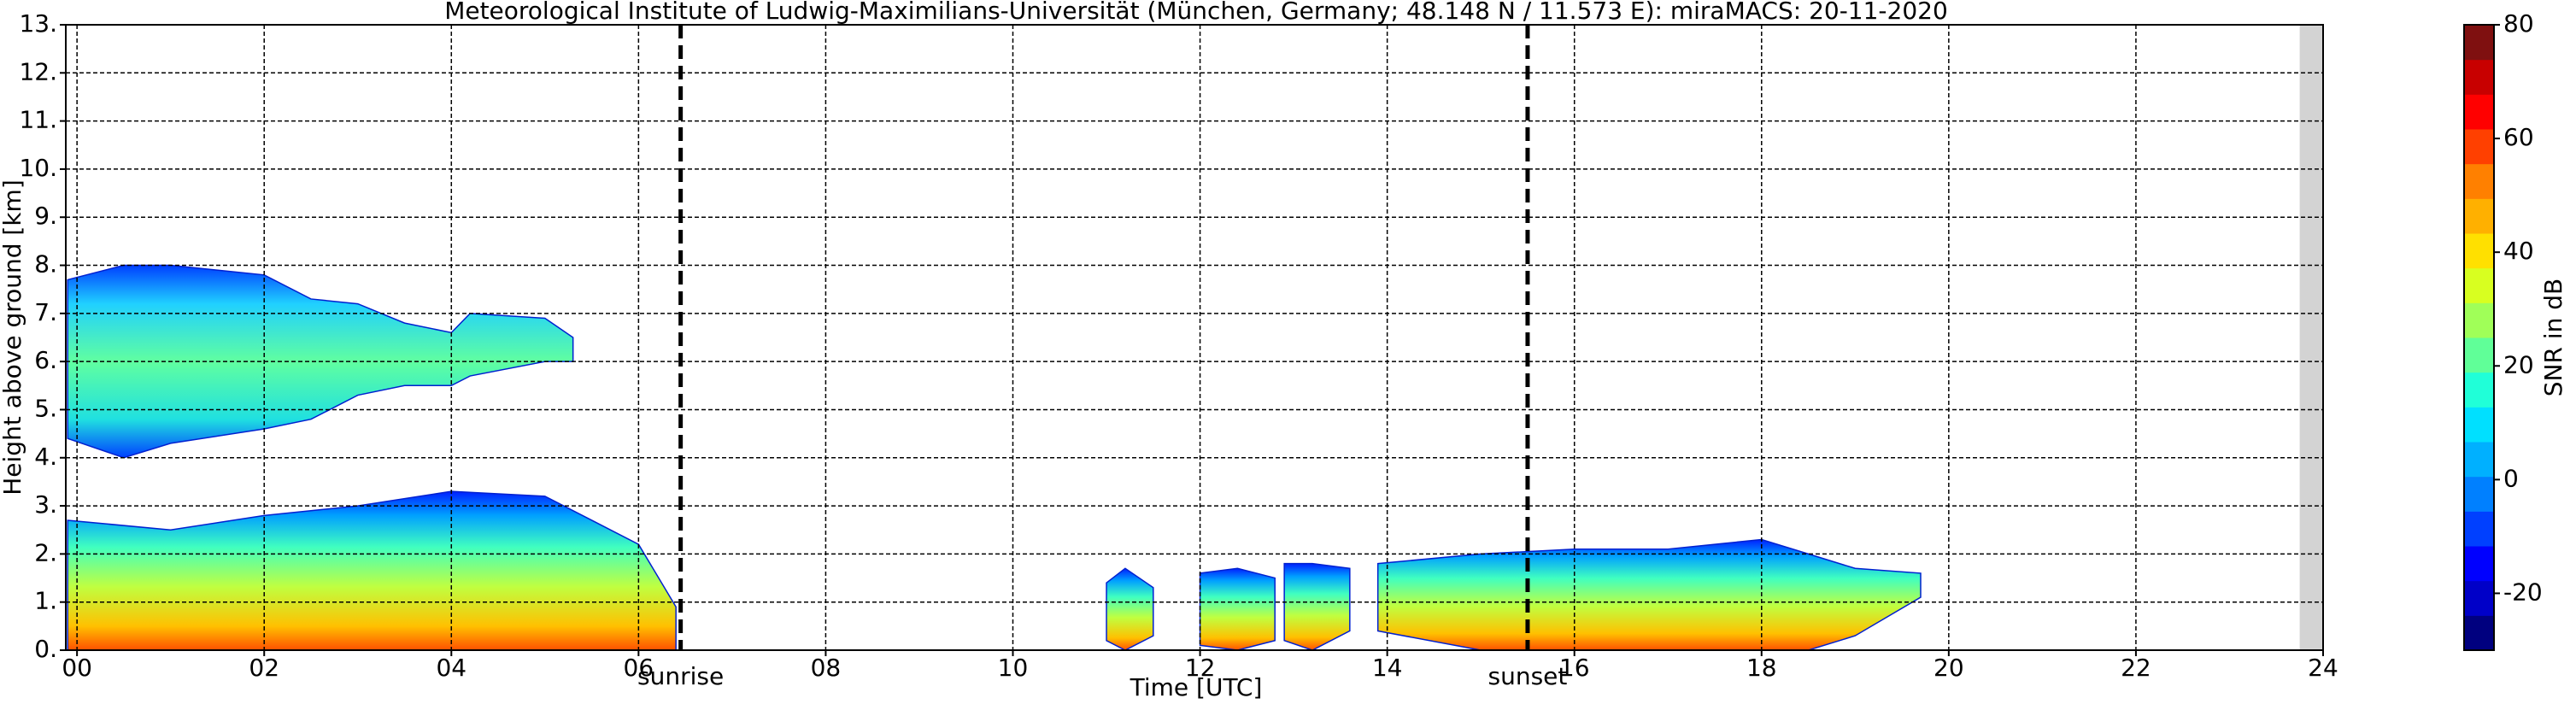 This screenshot has width=2576, height=704. Describe the element at coordinates (2511, 478) in the screenshot. I see `colorbar-tick-label: 0` at that location.